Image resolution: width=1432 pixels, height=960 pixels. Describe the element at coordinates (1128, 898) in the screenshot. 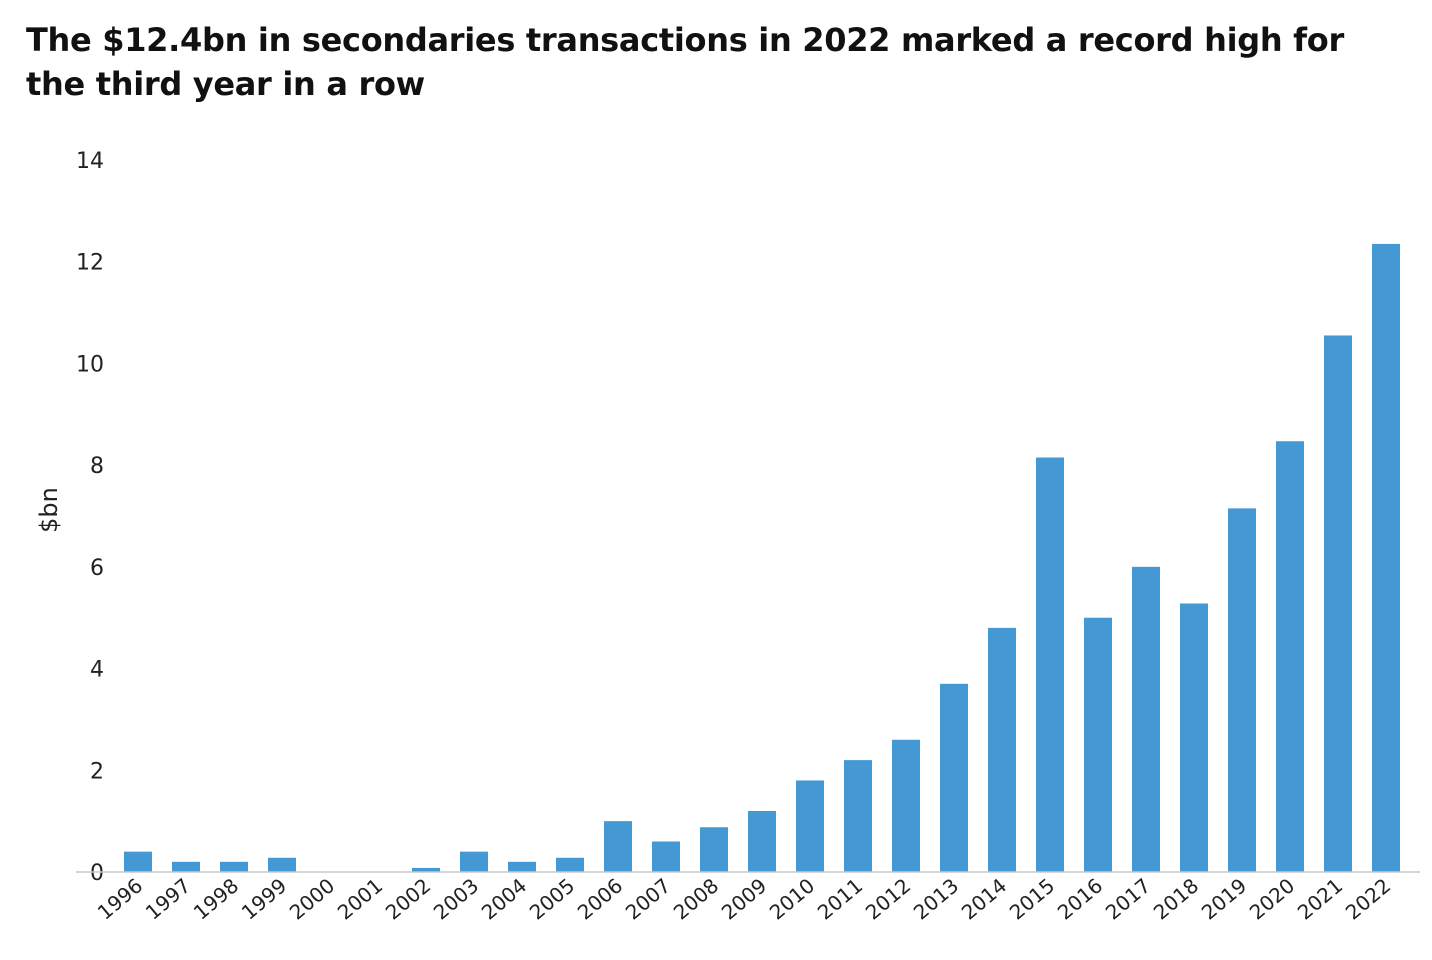

I see `x-tick-label: 2017` at that location.